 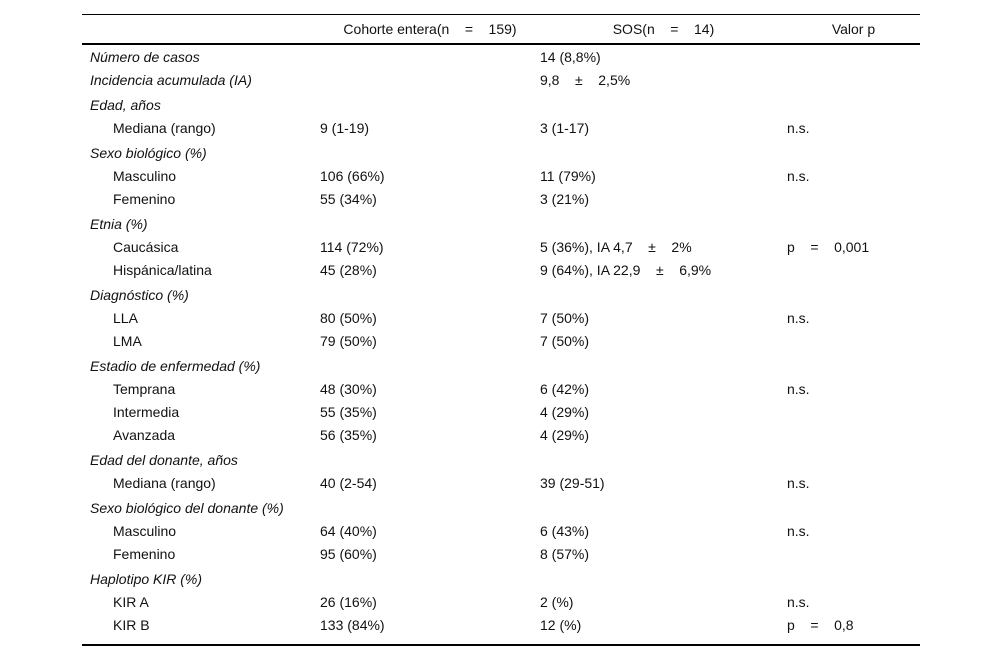 I want to click on table-row: Mediana (rango) 40 (2-54) 39 (29-51) n.s., so click(x=501, y=483).